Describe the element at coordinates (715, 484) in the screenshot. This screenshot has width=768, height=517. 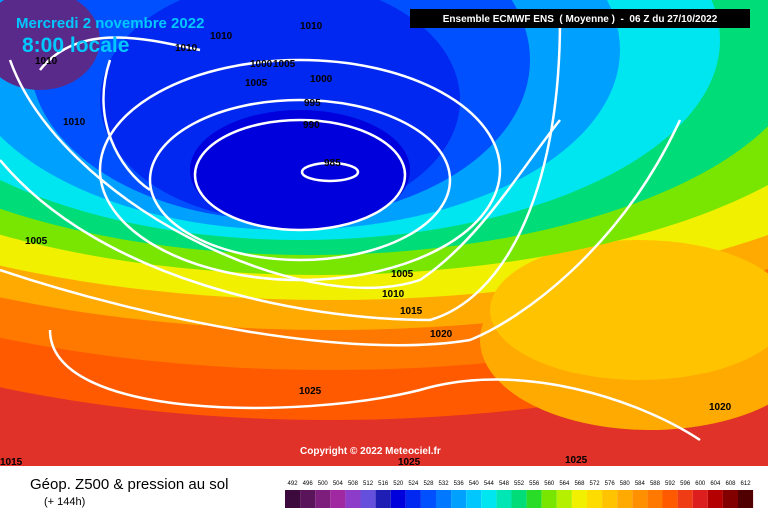
I see `scale-label: 604` at that location.